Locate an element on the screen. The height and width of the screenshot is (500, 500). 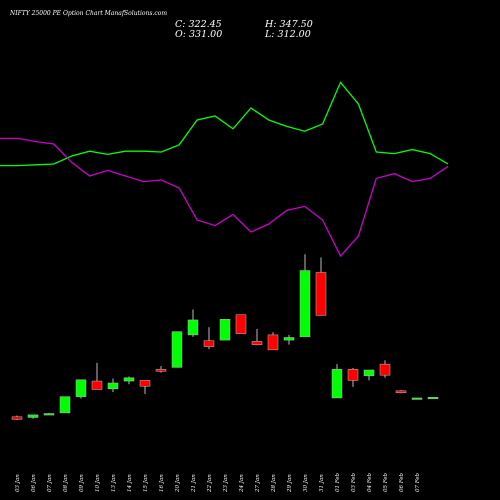
x-tick-label: 04 Feb is located at coordinates (370, 482).